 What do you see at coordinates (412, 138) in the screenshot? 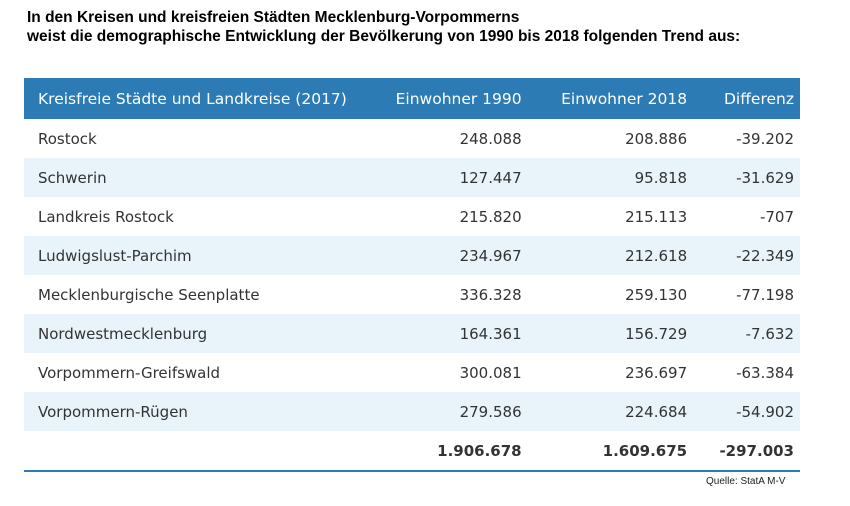
I see `table-row: Rostock 248.088 208.886 -39.202` at bounding box center [412, 138].